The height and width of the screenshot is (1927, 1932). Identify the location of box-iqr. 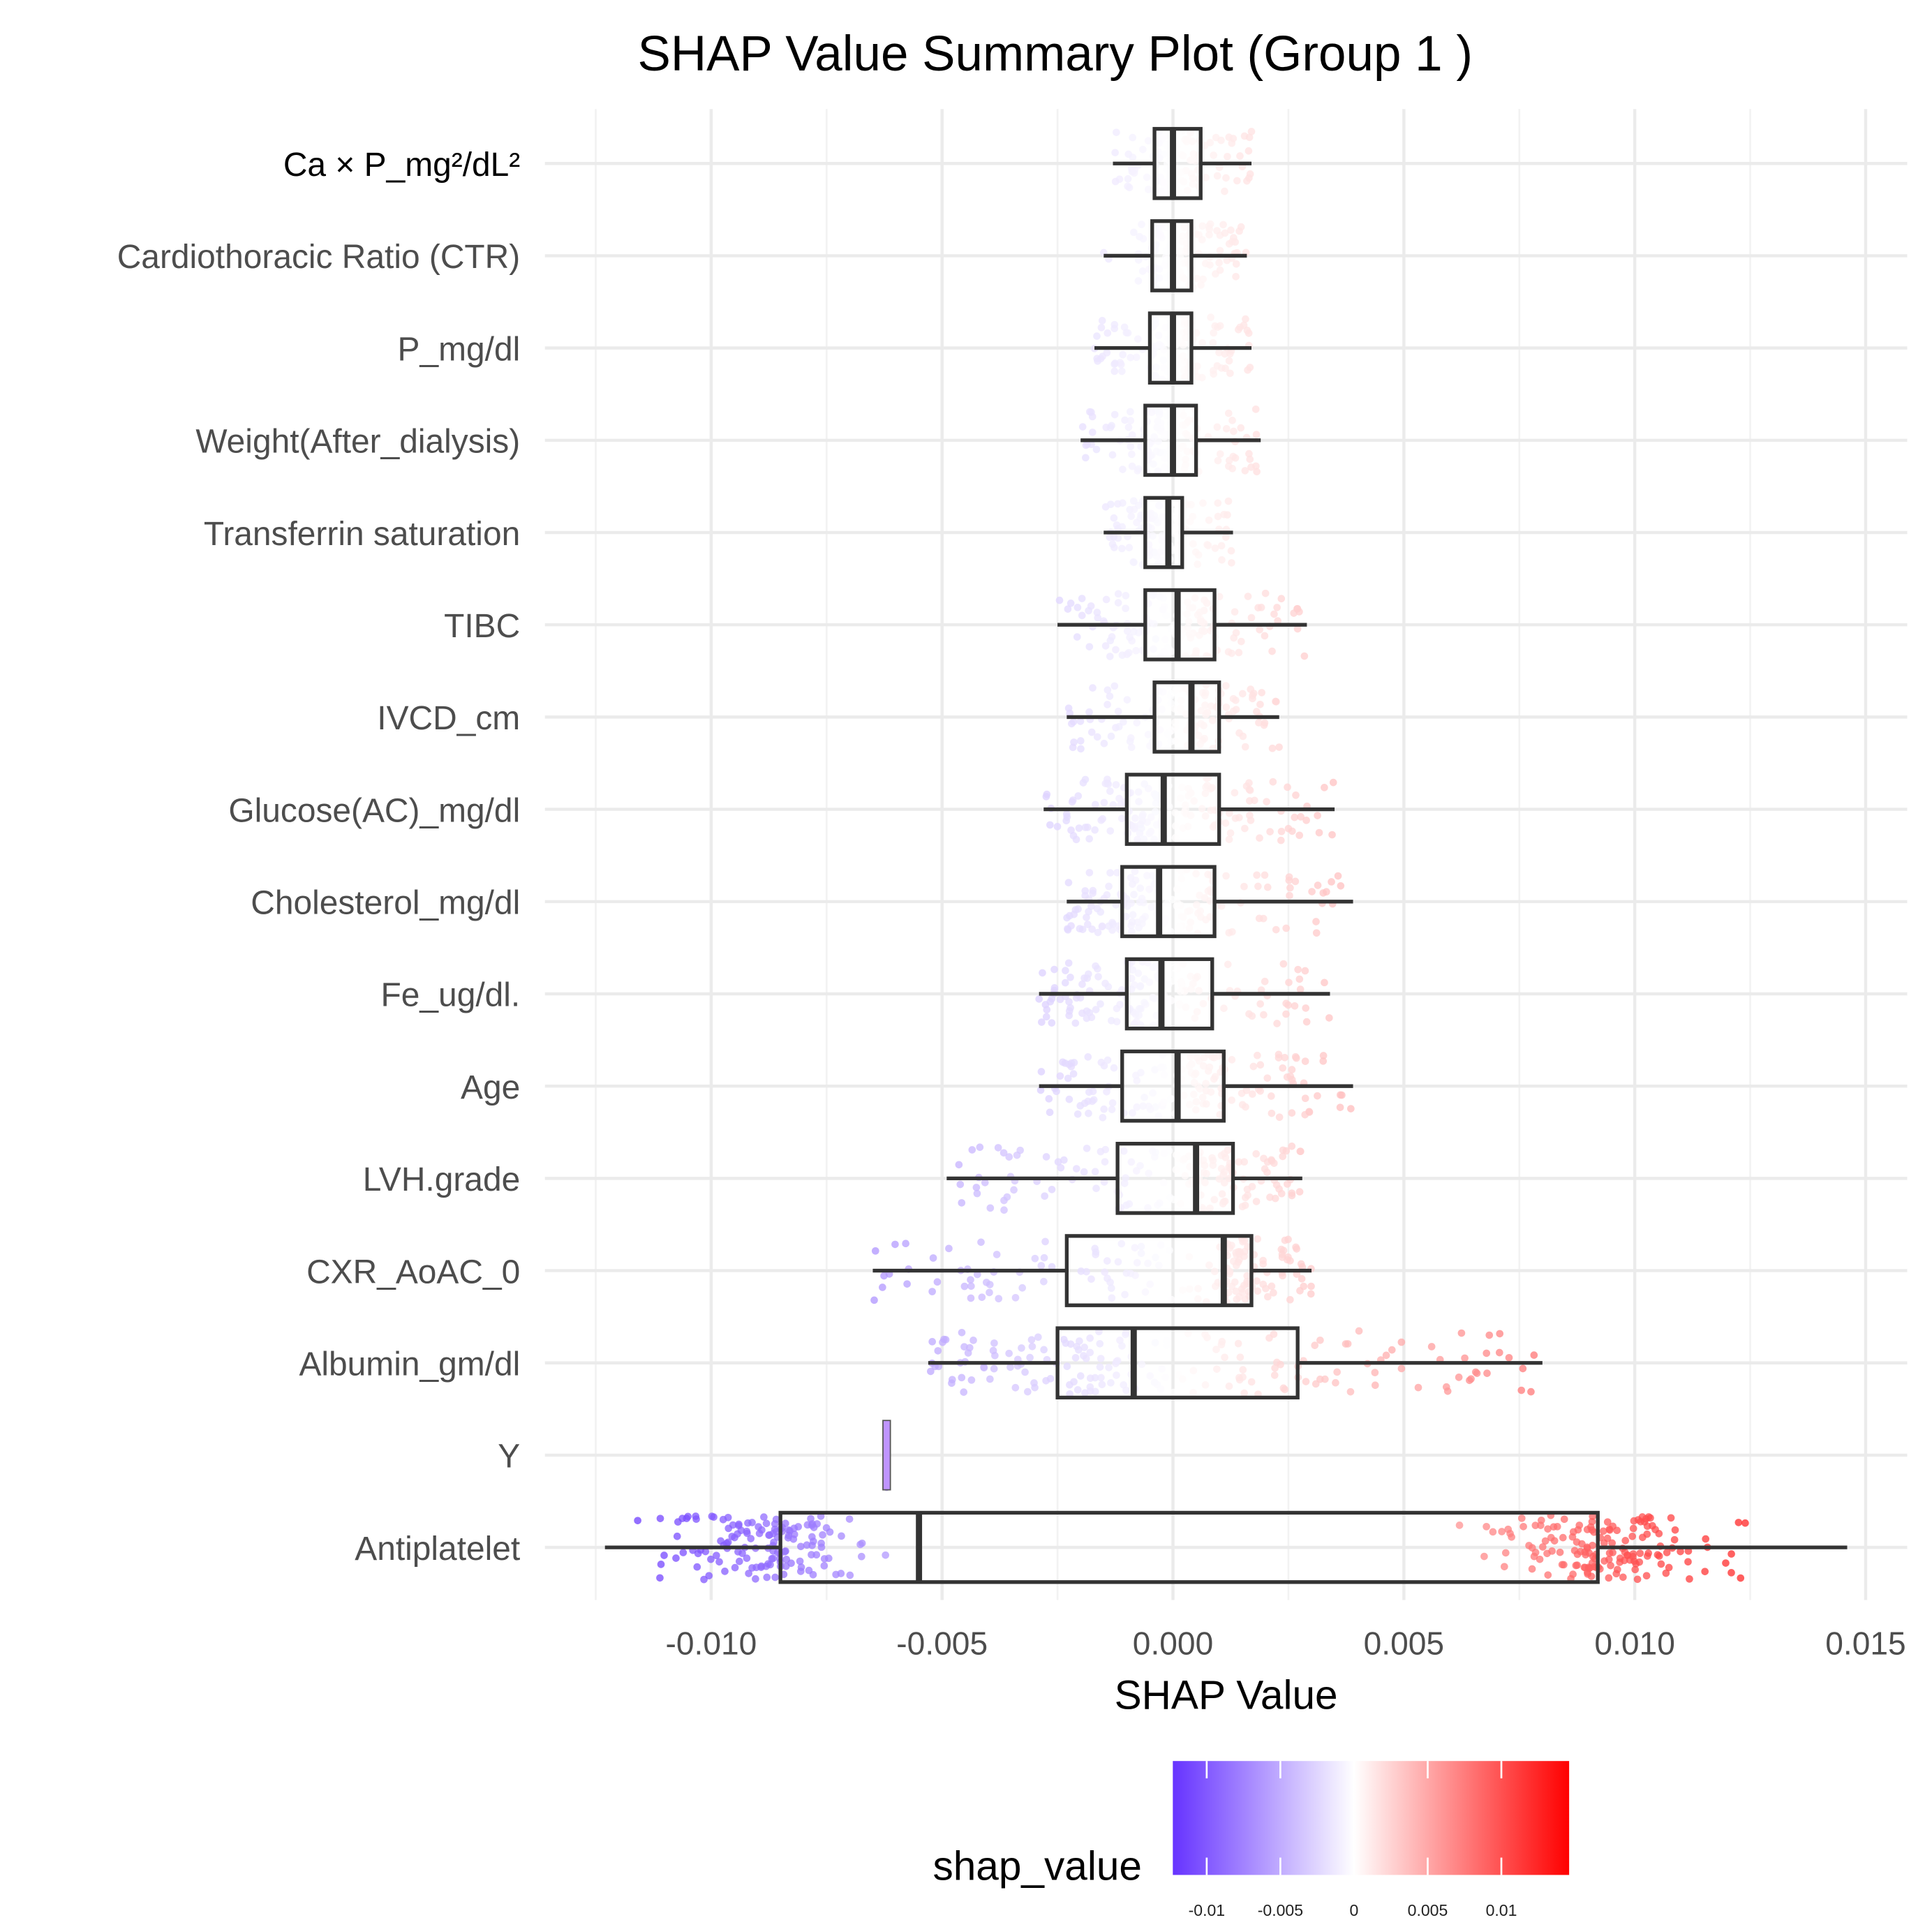
(1186, 717).